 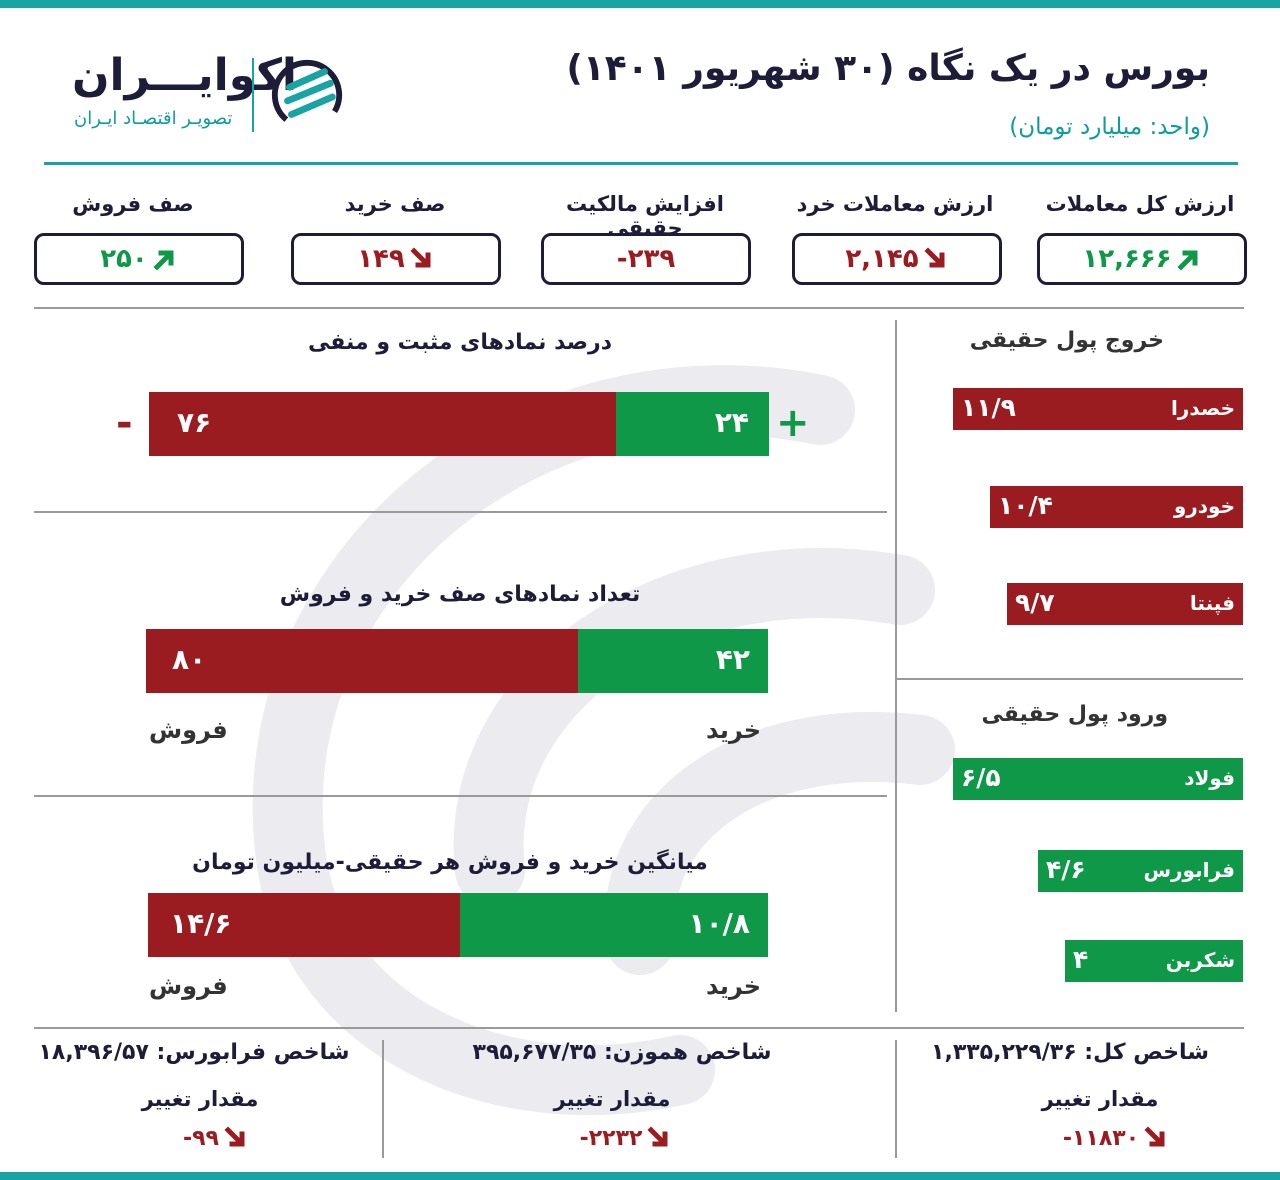 What do you see at coordinates (201, 923) in the screenshot?
I see `value-average-sell: ۱۴/۶` at bounding box center [201, 923].